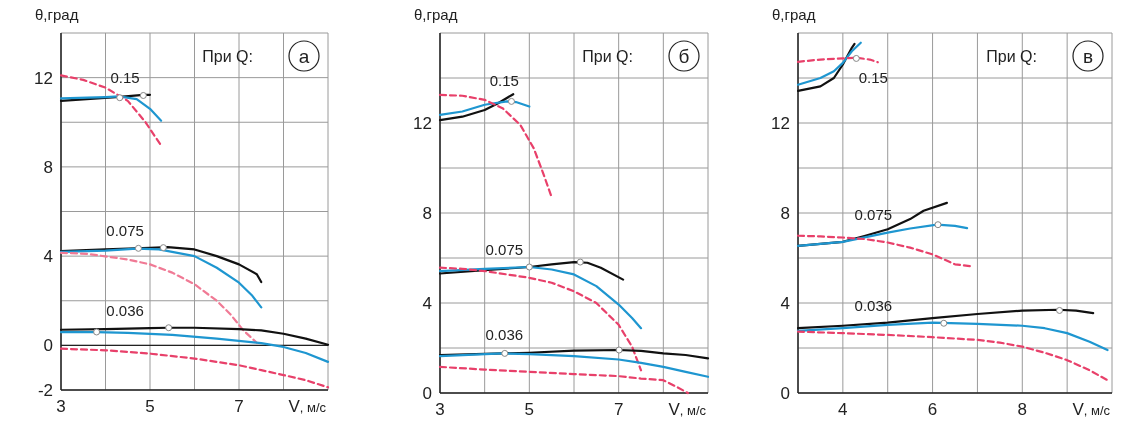 The image size is (1127, 422). Describe the element at coordinates (1022, 409) in the screenshot. I see `x-tick-label: 8` at that location.